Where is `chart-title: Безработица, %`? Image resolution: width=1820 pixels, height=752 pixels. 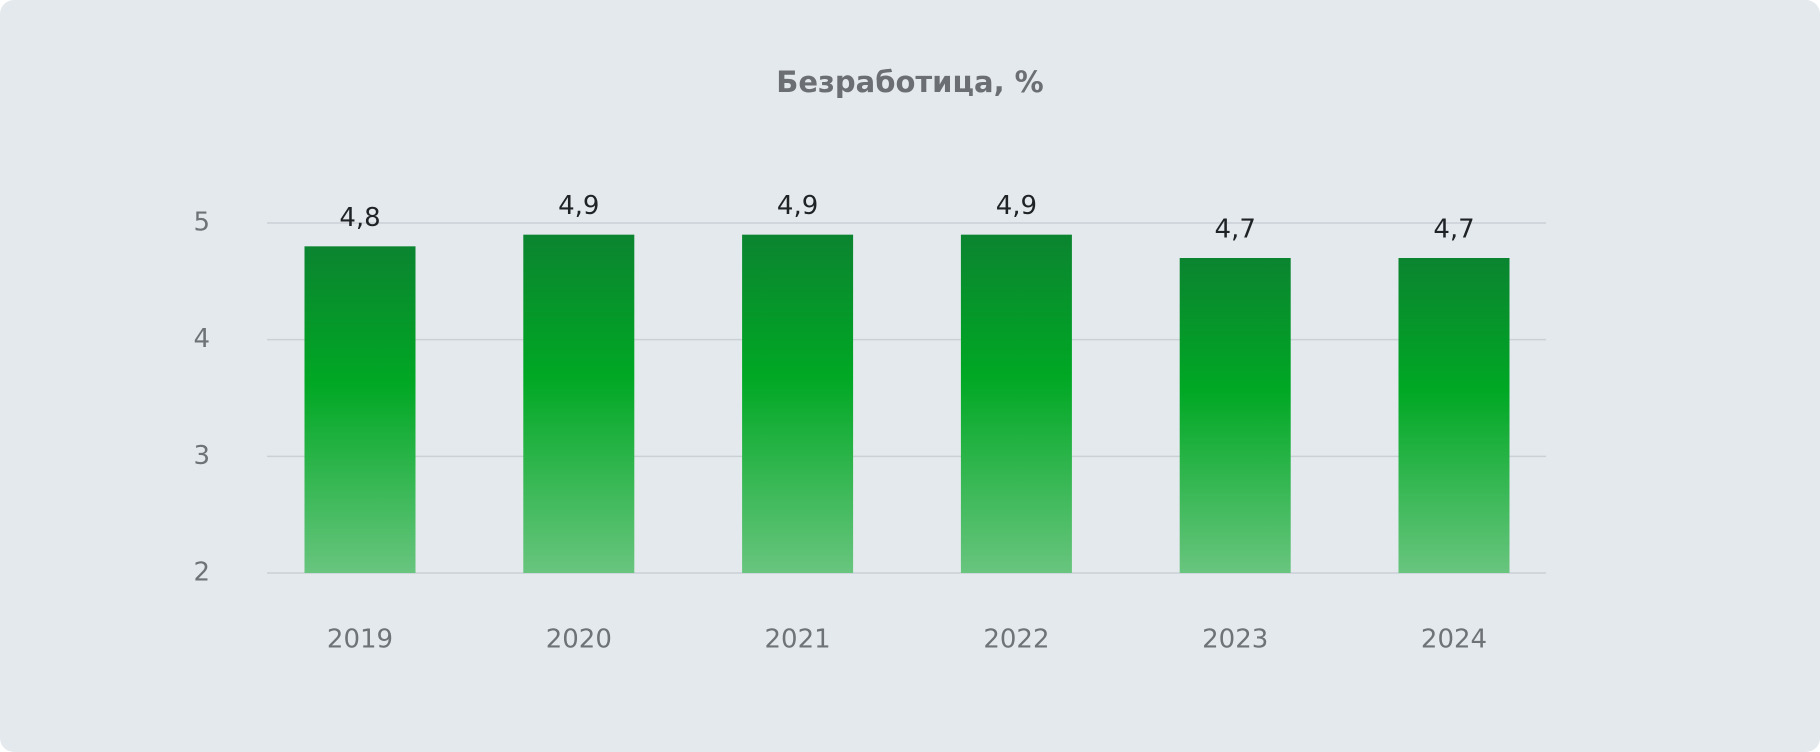
chart-title: Безработица, % is located at coordinates (910, 82).